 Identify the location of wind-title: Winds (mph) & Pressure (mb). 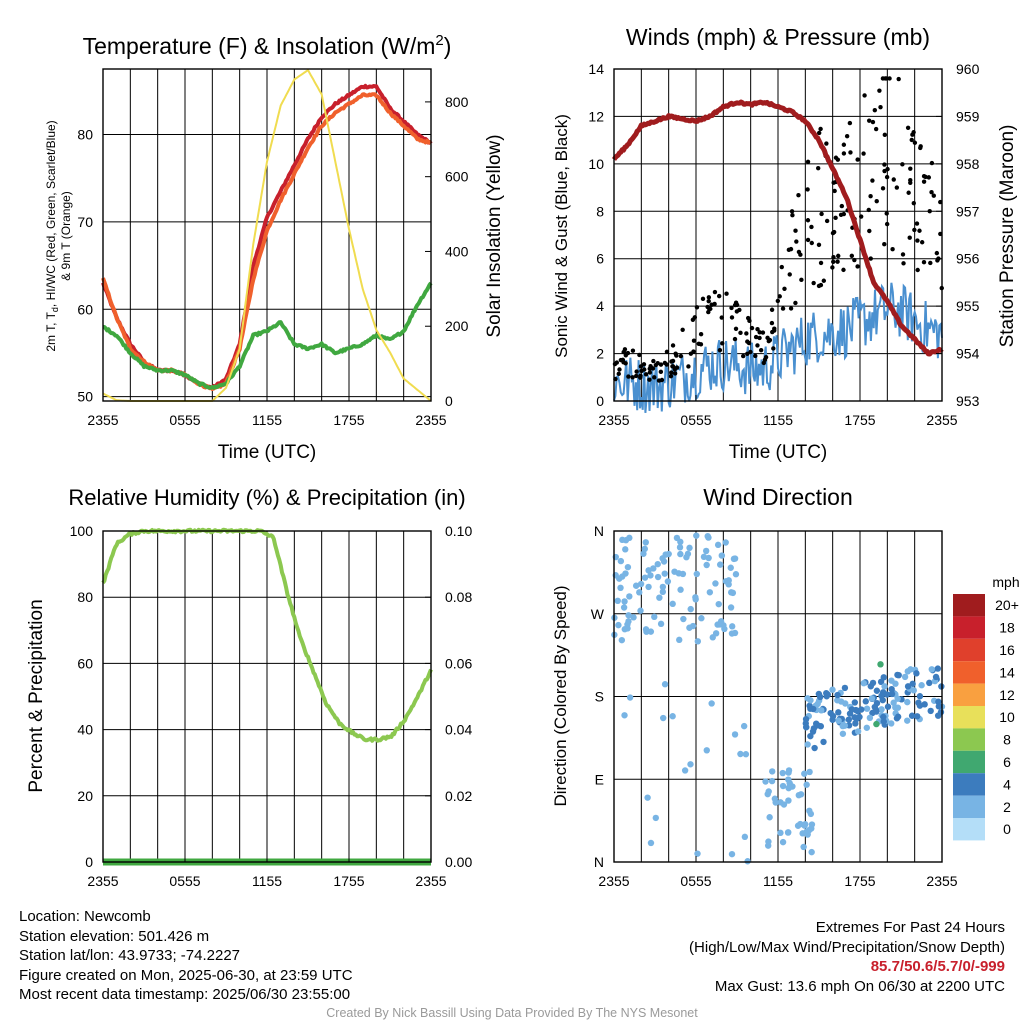
(778, 37).